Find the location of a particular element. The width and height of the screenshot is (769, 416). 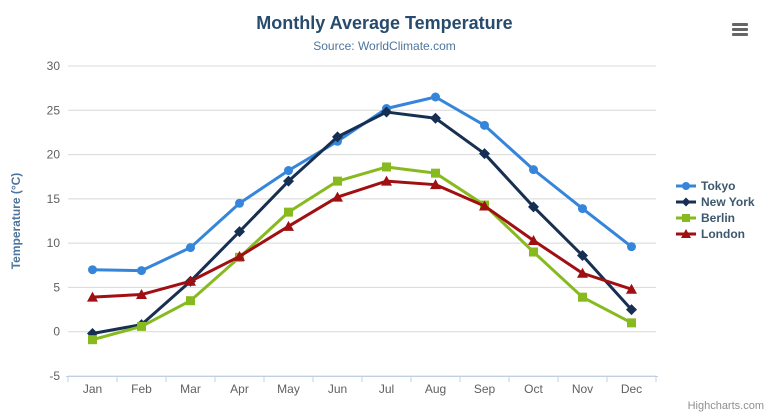

legend-item-tokyo: Tokyo is located at coordinates (715, 186).